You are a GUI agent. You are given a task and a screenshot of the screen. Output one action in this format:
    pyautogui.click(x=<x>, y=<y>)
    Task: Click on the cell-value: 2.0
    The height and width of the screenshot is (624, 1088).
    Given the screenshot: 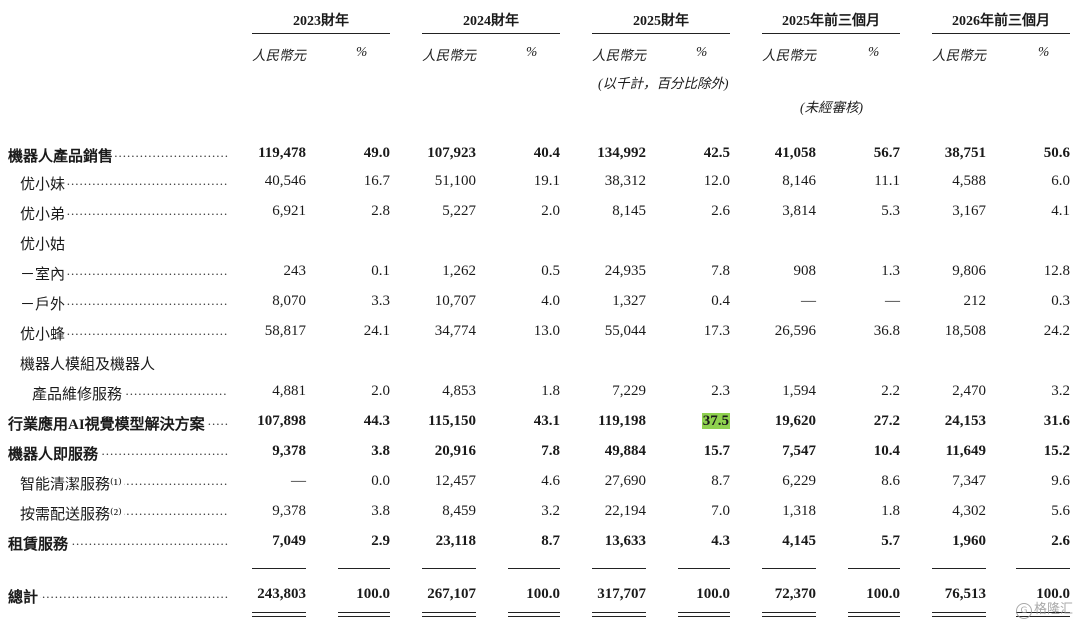 What is the action you would take?
    pyautogui.click(x=550, y=211)
    